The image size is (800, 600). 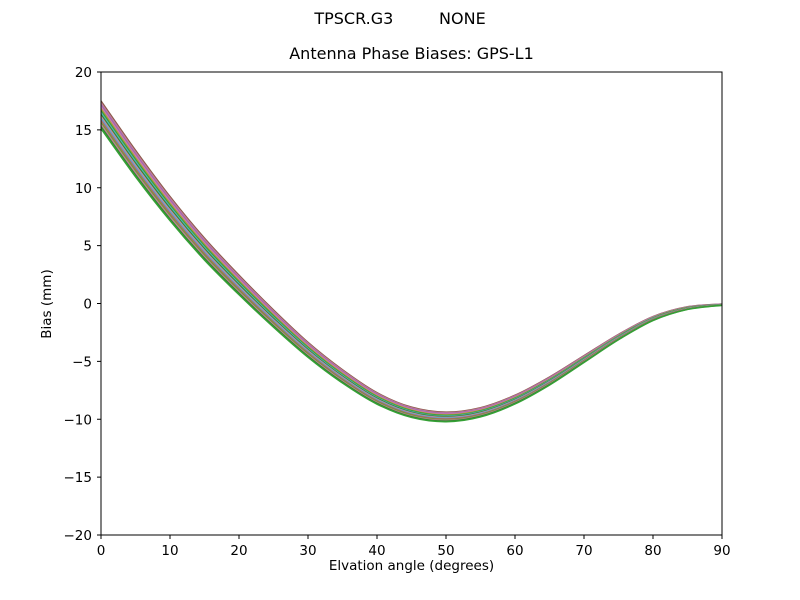 I want to click on x-tick-label: 50, so click(x=445, y=551).